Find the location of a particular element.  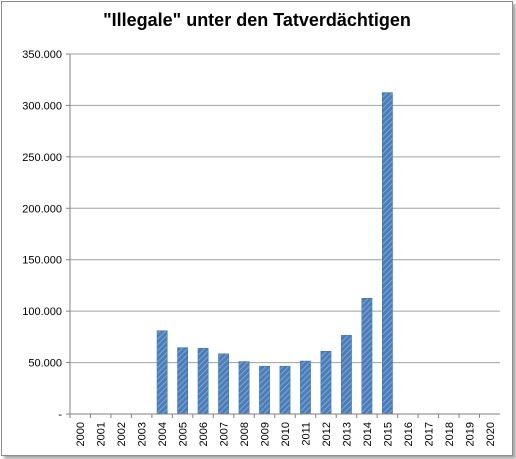

x-tick-label: 2011 is located at coordinates (306, 434).